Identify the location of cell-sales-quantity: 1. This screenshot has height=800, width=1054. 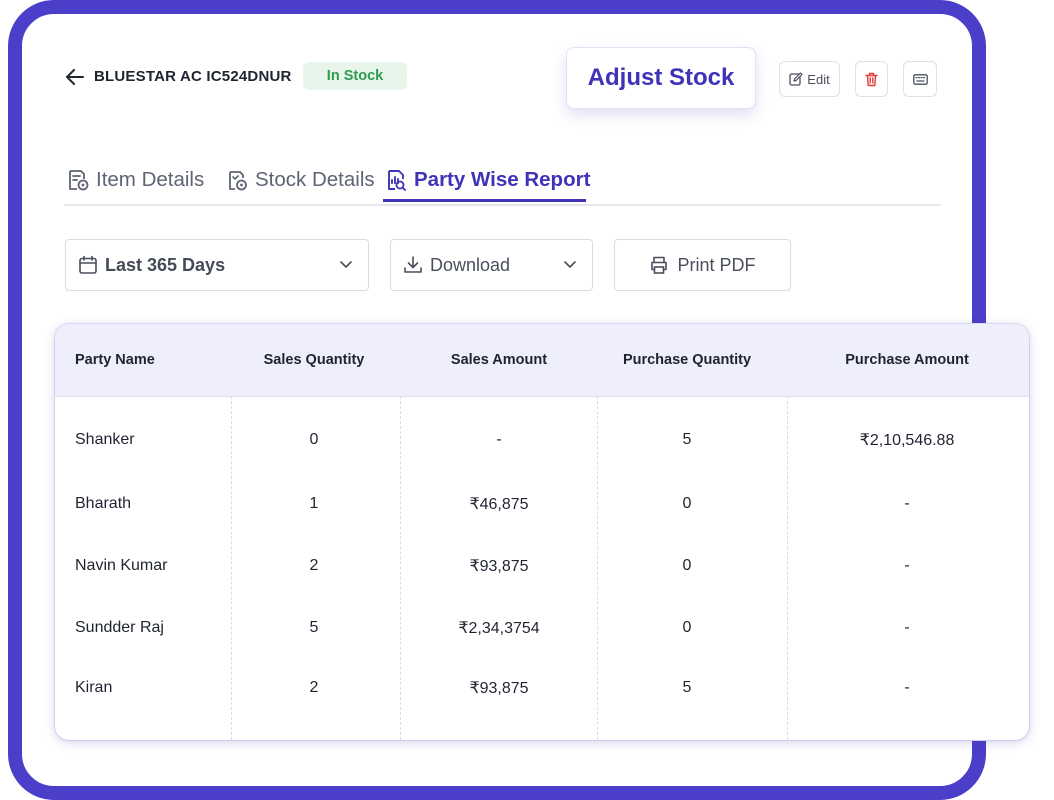
(314, 503).